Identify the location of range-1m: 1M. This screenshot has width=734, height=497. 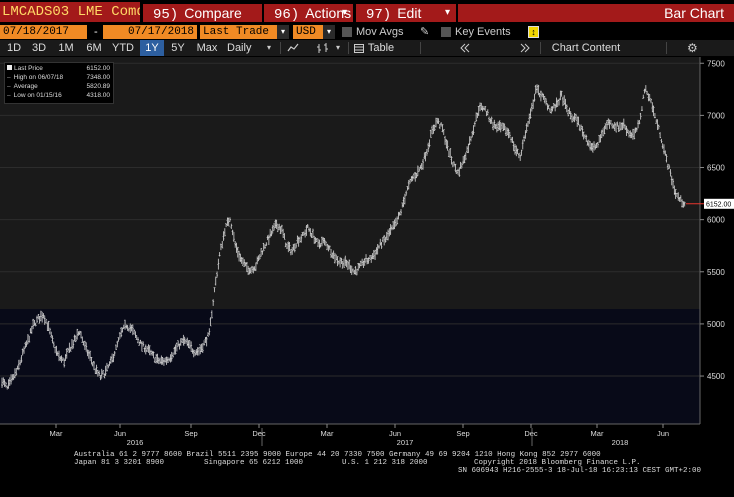
(66, 48).